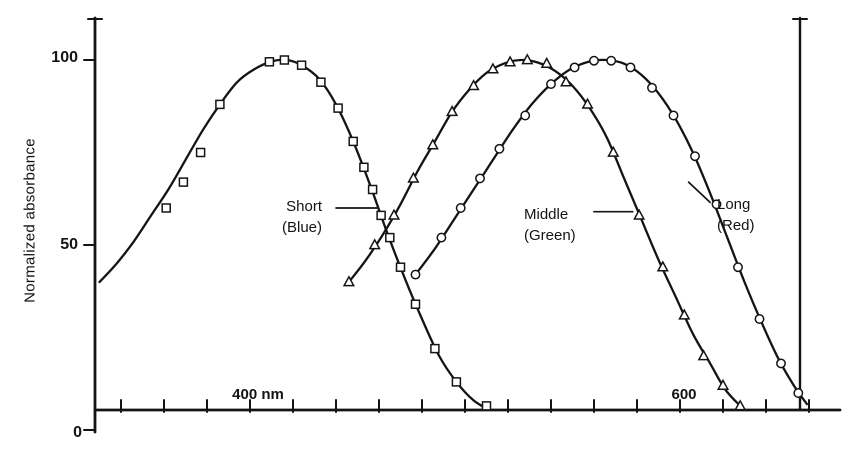 The height and width of the screenshot is (457, 850). What do you see at coordinates (734, 204) in the screenshot?
I see `annotation-long-line1: Long` at bounding box center [734, 204].